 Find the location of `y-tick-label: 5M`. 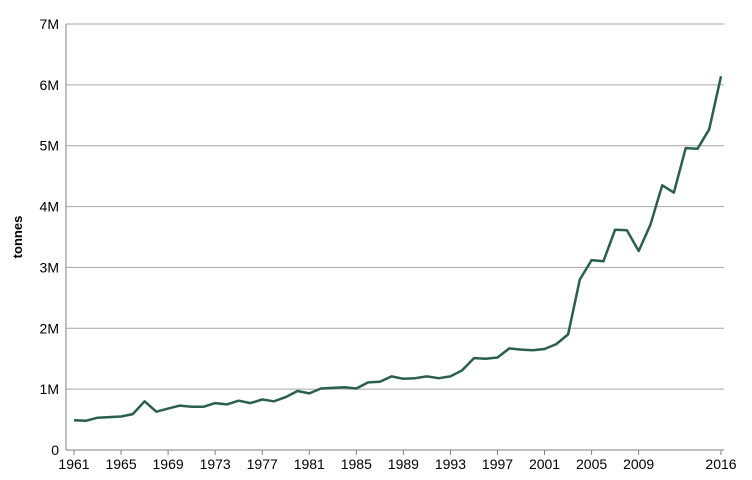

y-tick-label: 5M is located at coordinates (49, 146).